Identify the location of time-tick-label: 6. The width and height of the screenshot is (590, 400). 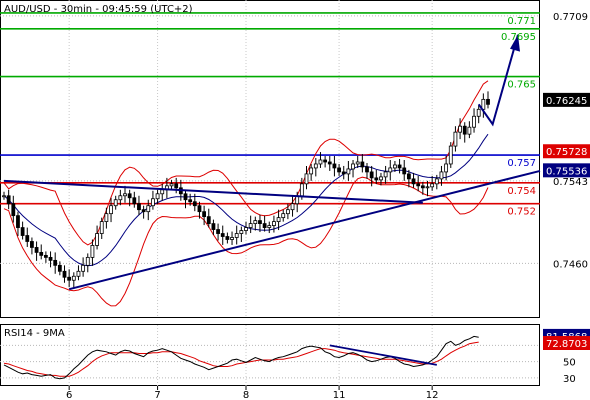
(69, 395).